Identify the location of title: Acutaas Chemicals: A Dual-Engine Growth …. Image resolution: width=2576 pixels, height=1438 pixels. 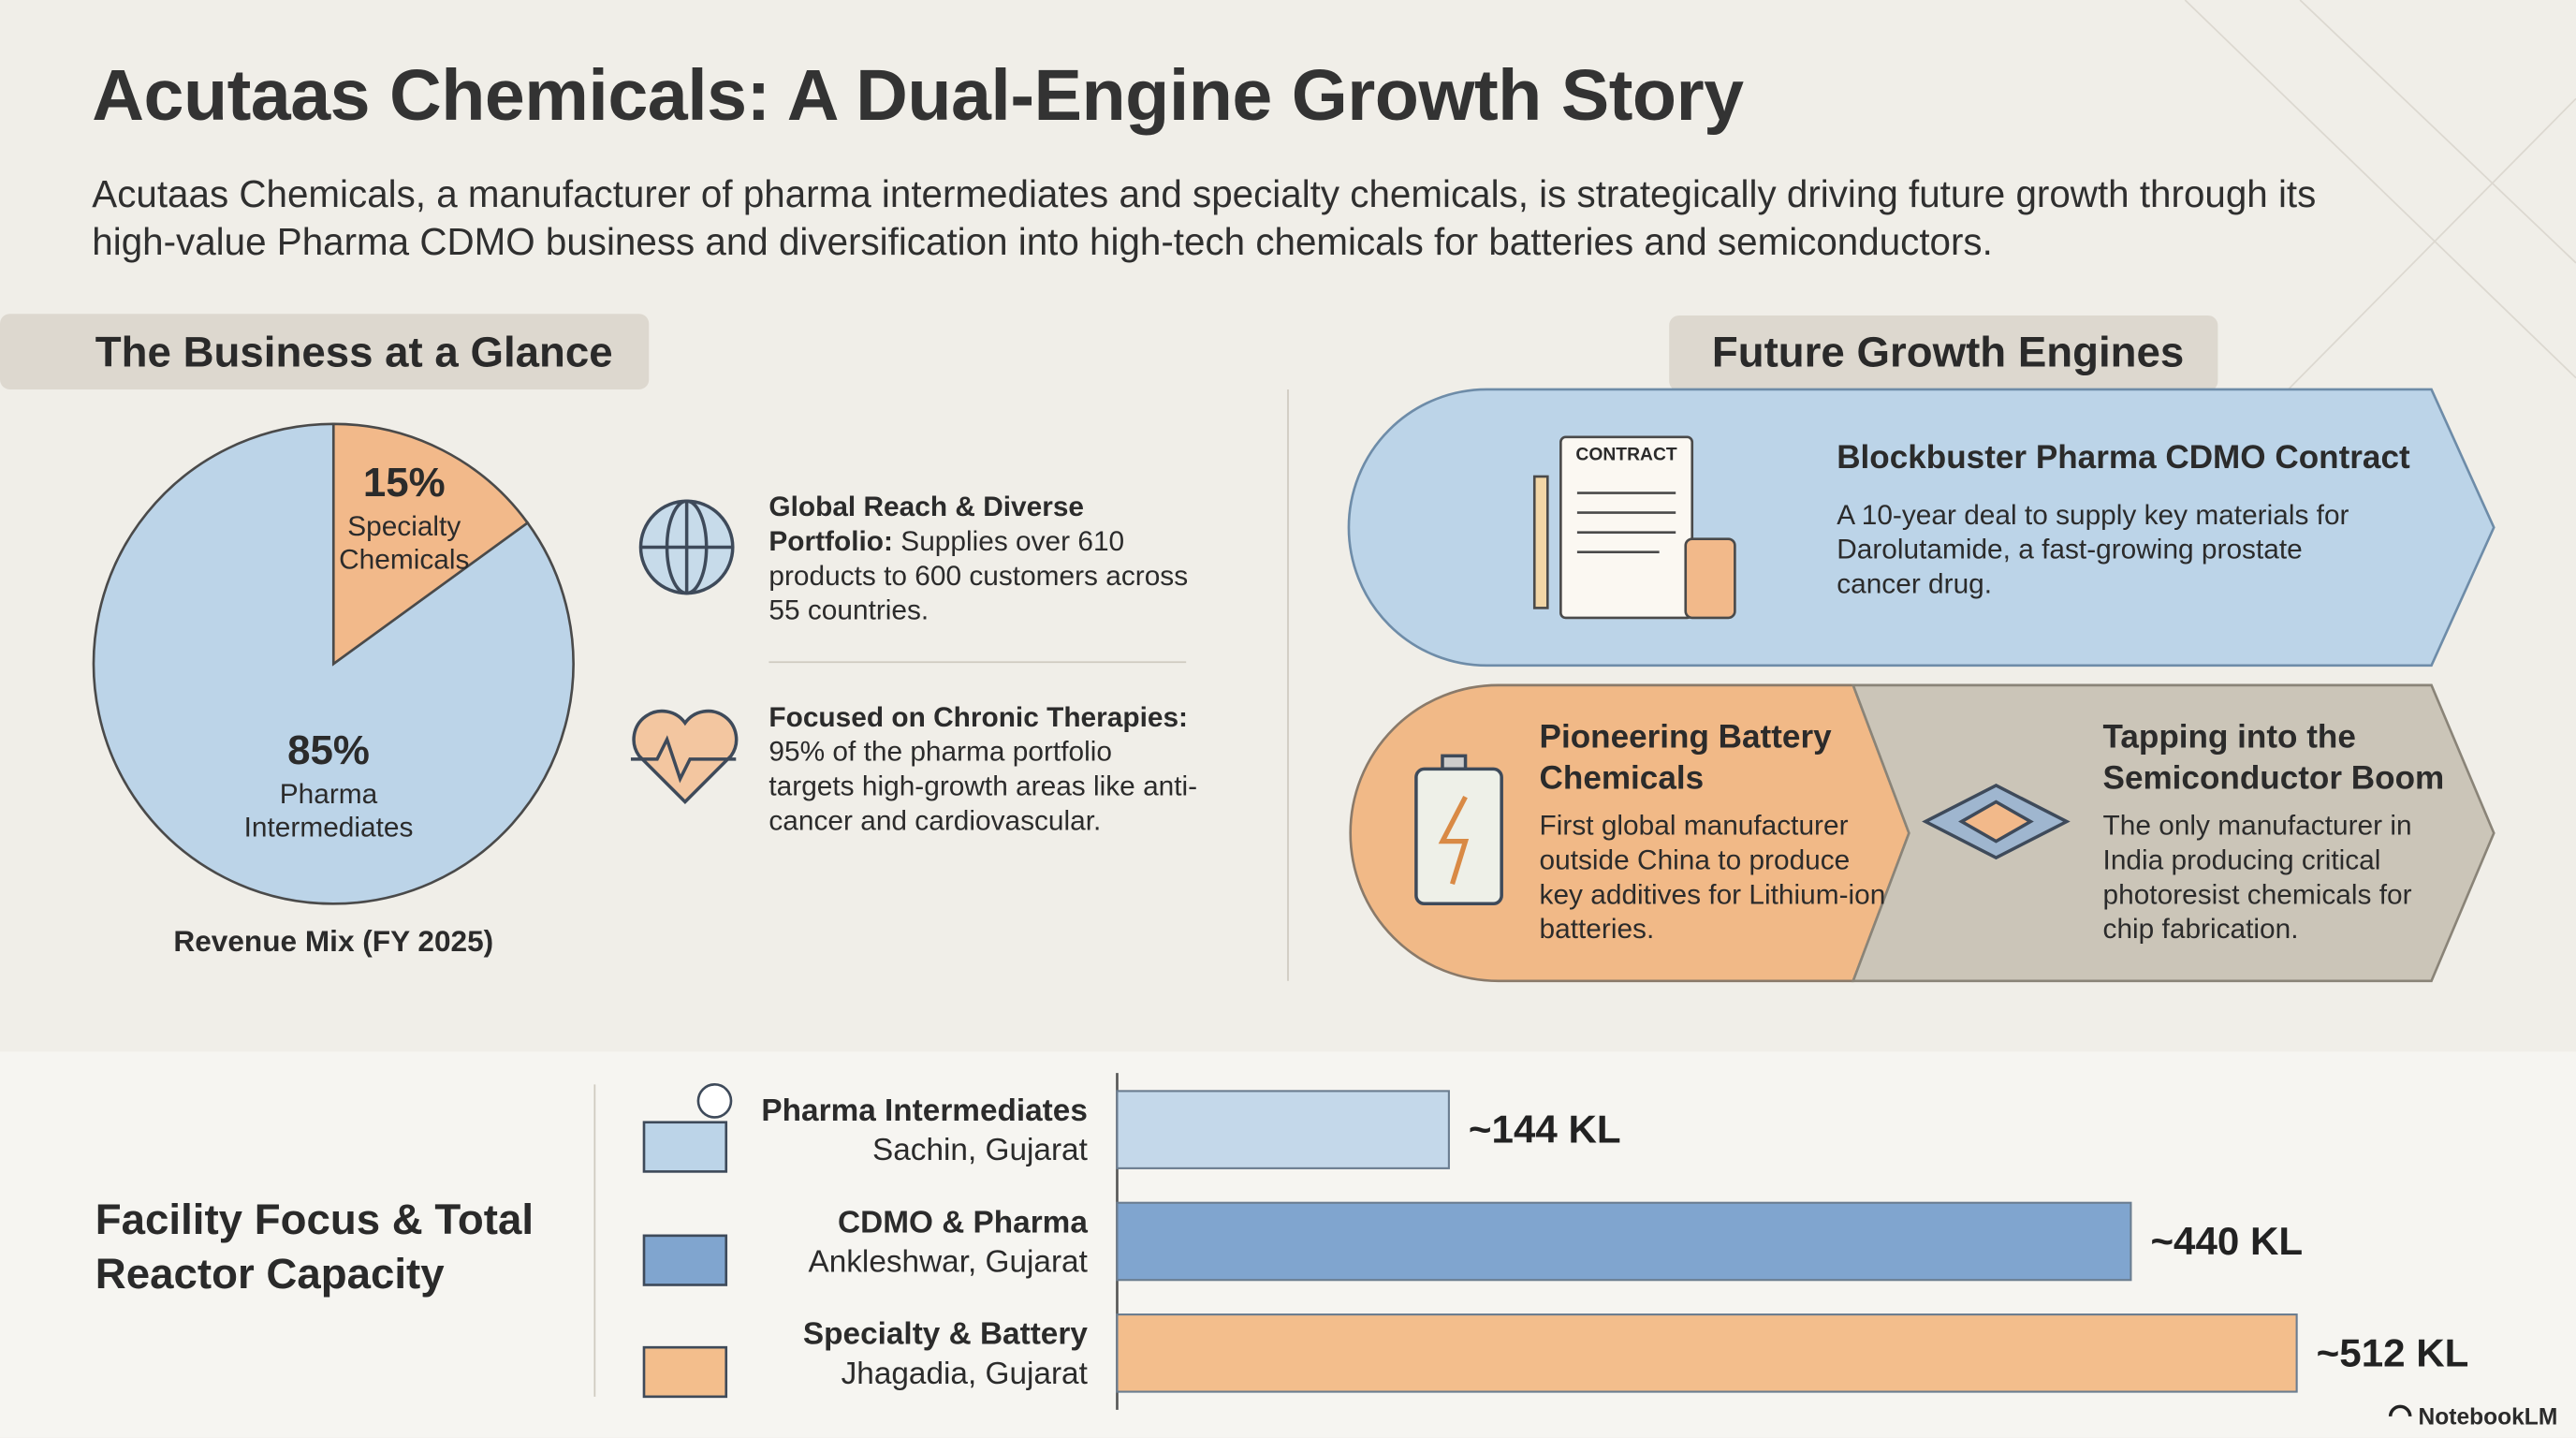
(918, 96).